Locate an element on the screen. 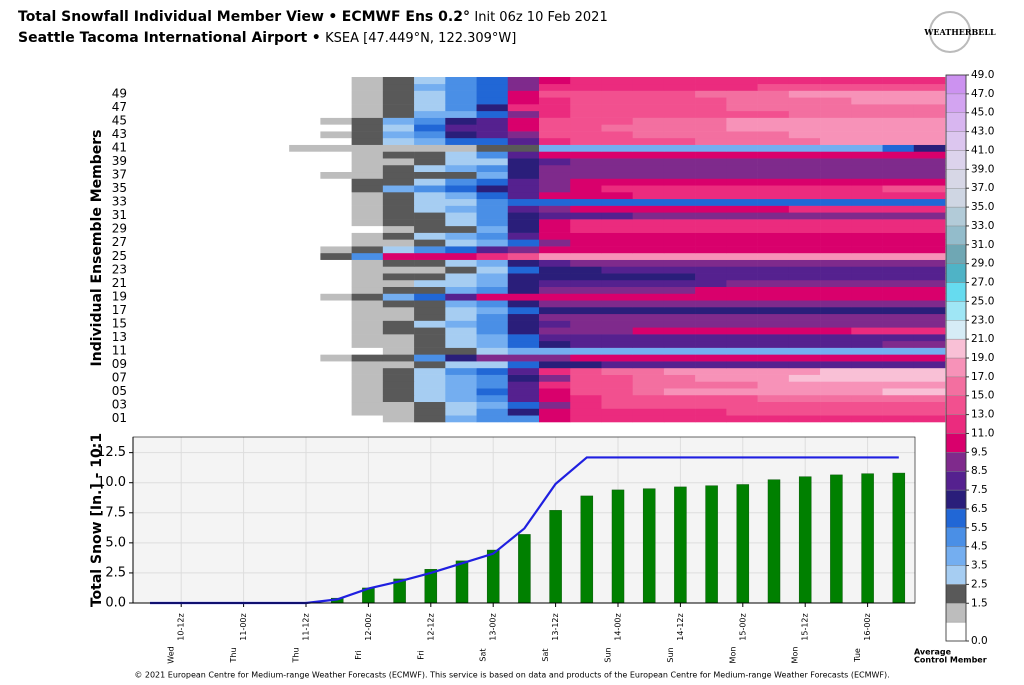  title-part: ECMWF Ens 0.2° is located at coordinates (406, 17).